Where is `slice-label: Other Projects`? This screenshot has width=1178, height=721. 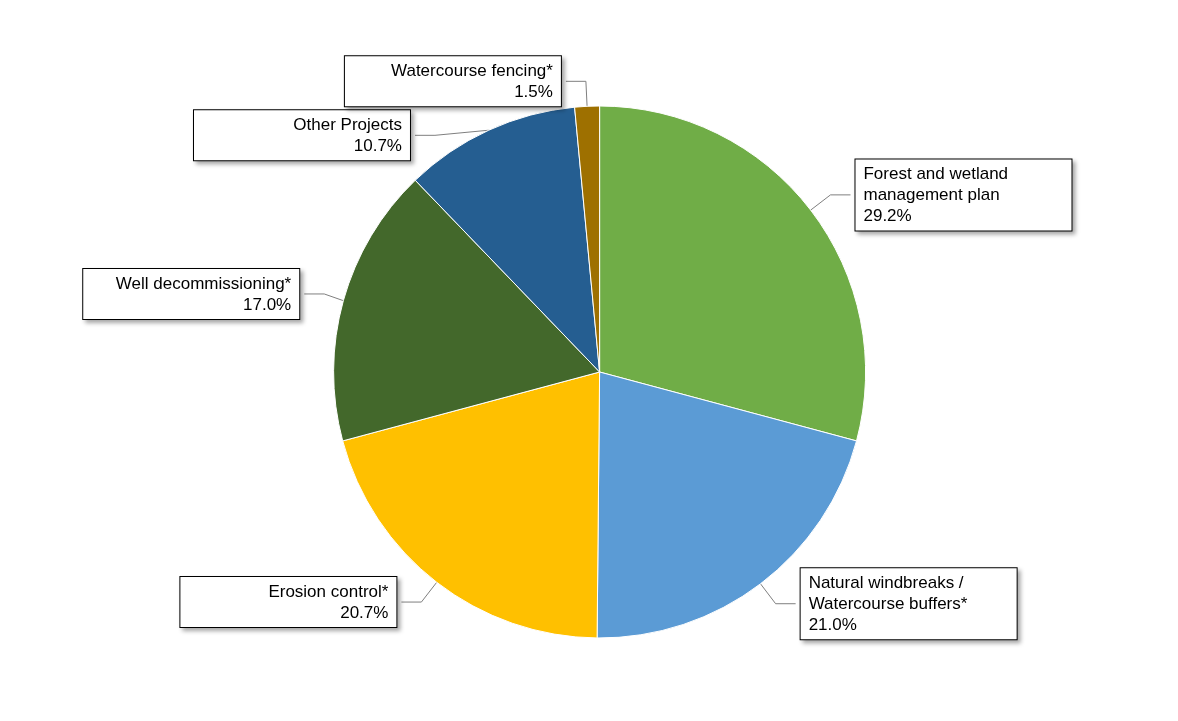 slice-label: Other Projects is located at coordinates (347, 125).